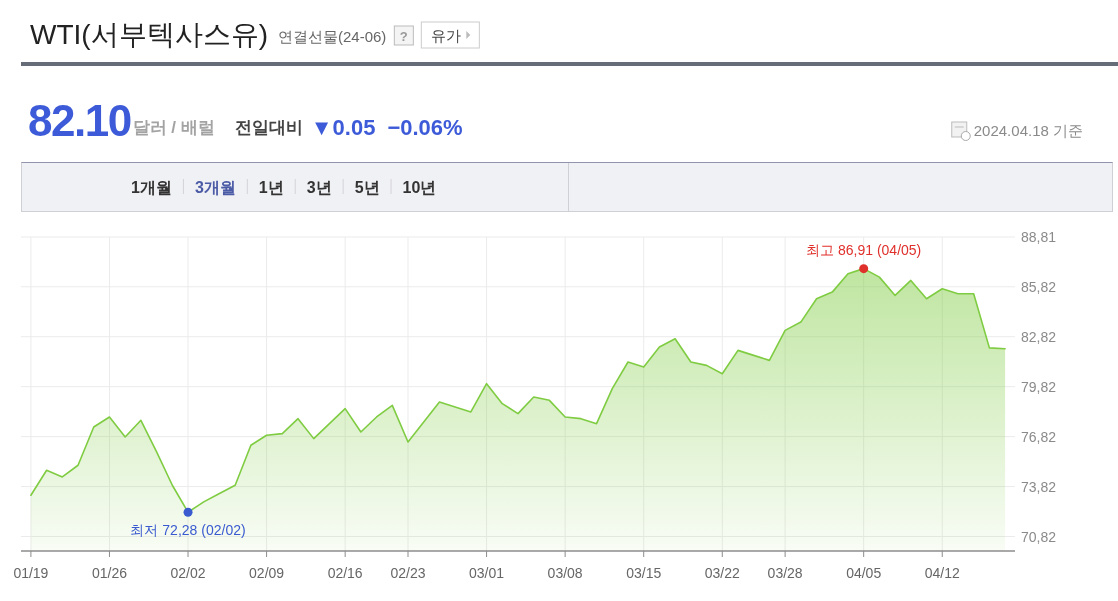  Describe the element at coordinates (1039, 386) in the screenshot. I see `y-tick-label: 79,82` at that location.